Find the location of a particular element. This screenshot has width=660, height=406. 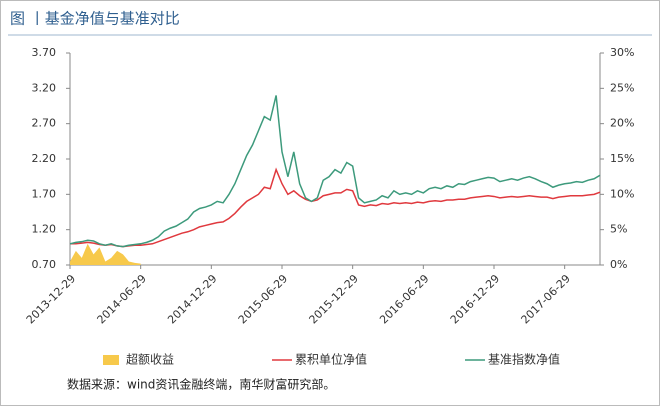

y-tick-label: 1.20 is located at coordinates (44, 229).